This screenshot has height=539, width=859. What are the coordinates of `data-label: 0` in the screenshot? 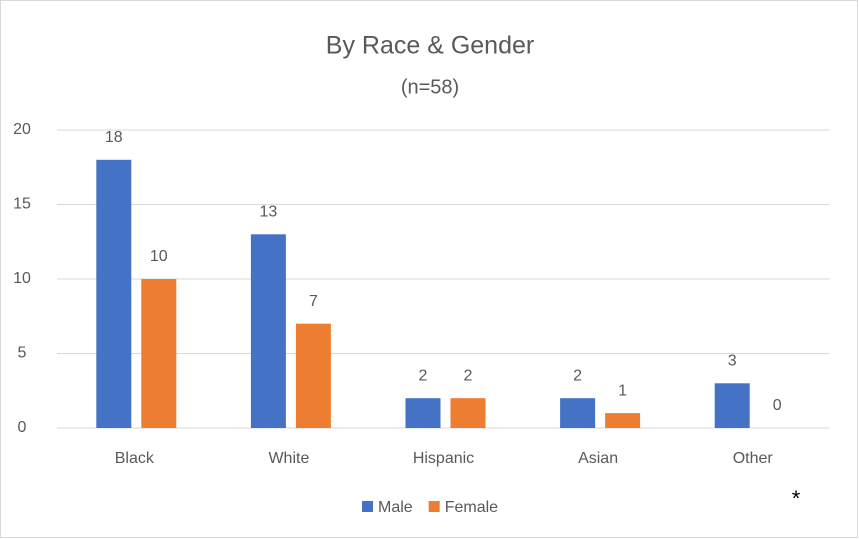 It's located at (777, 405).